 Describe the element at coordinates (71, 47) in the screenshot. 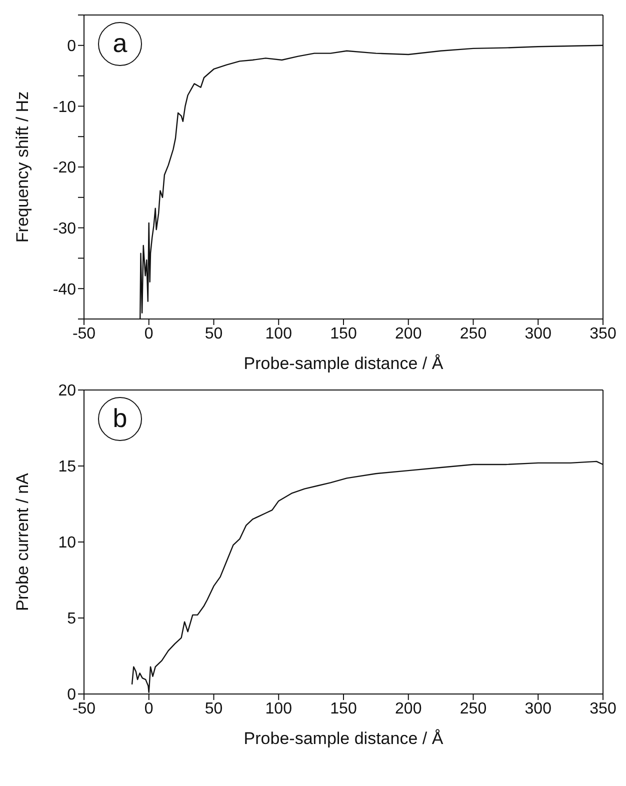

I see `y-tick-label: 0` at that location.